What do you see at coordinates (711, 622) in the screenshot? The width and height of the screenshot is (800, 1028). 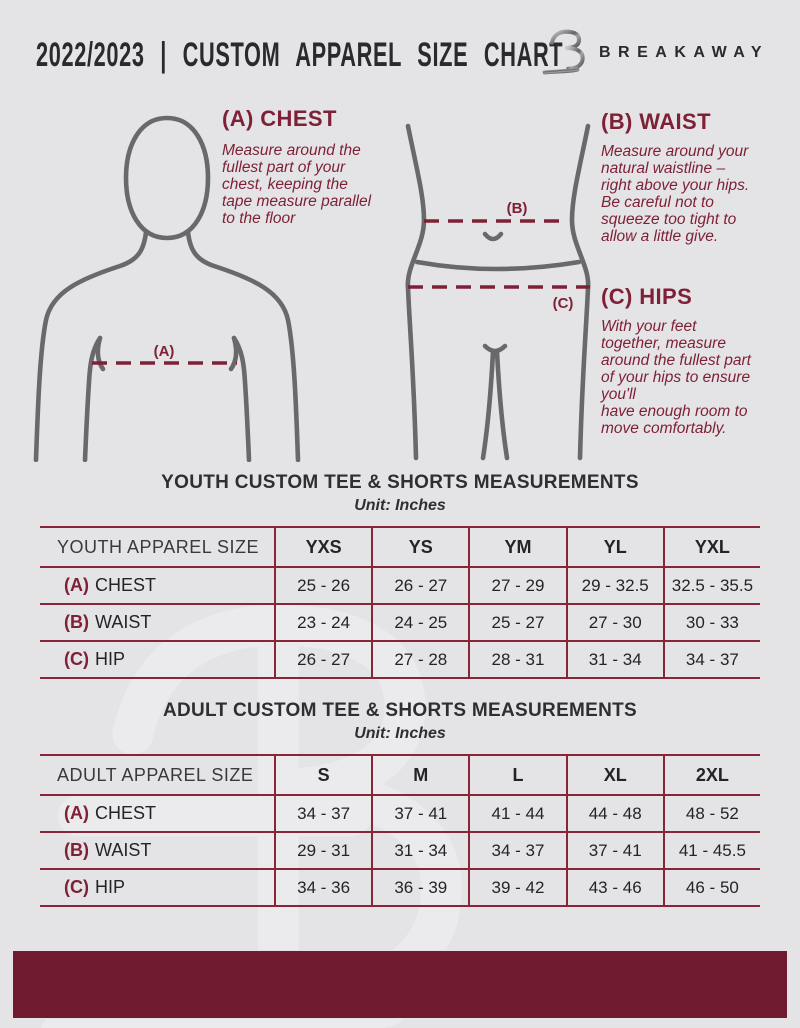 I see `measurement-value: 30 - 33` at bounding box center [711, 622].